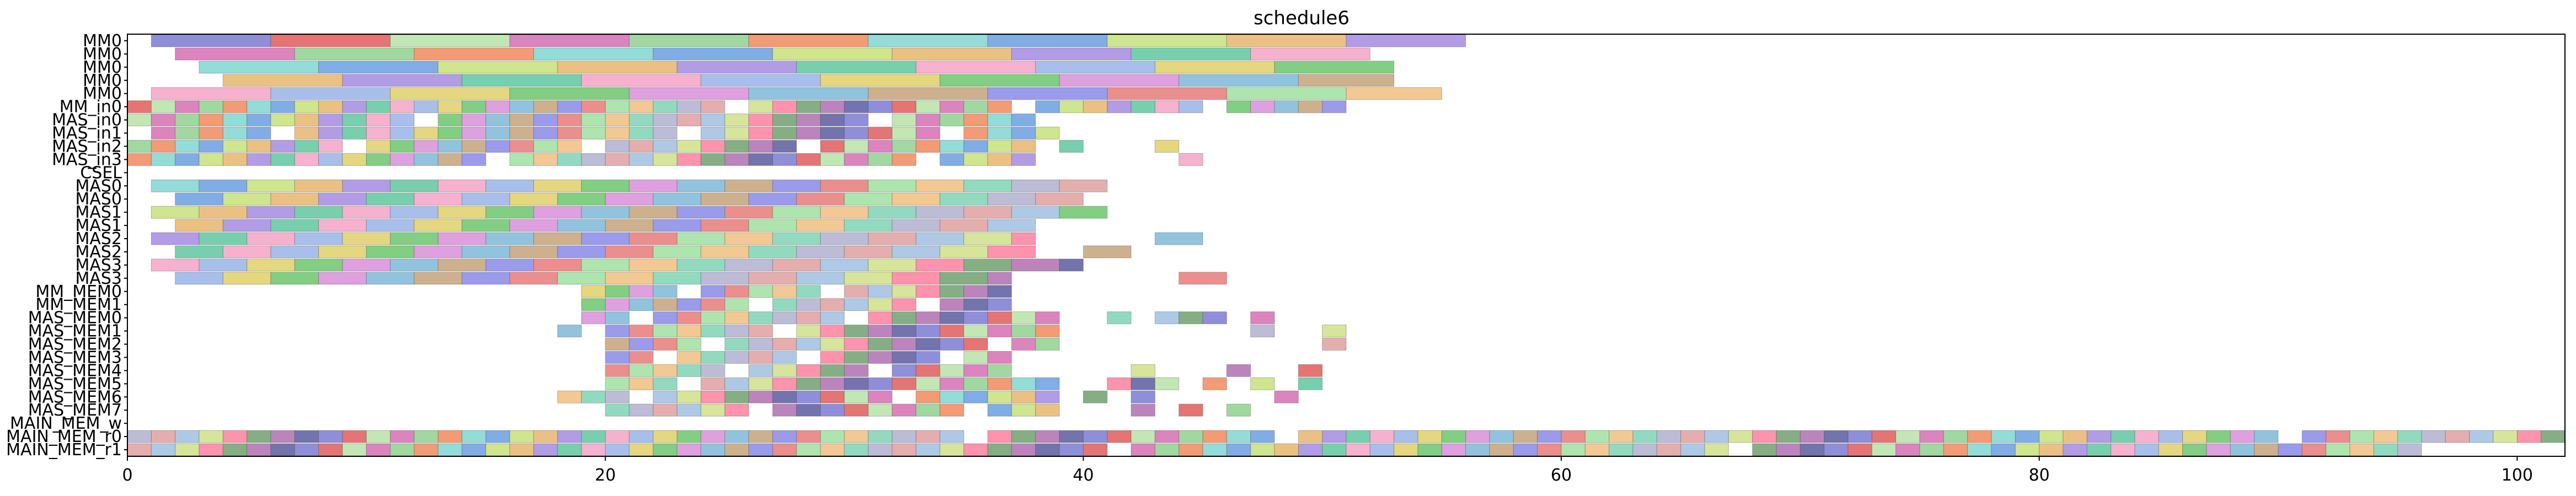 The image size is (2576, 496). Describe the element at coordinates (2039, 475) in the screenshot. I see `x-tick-label: 80` at that location.